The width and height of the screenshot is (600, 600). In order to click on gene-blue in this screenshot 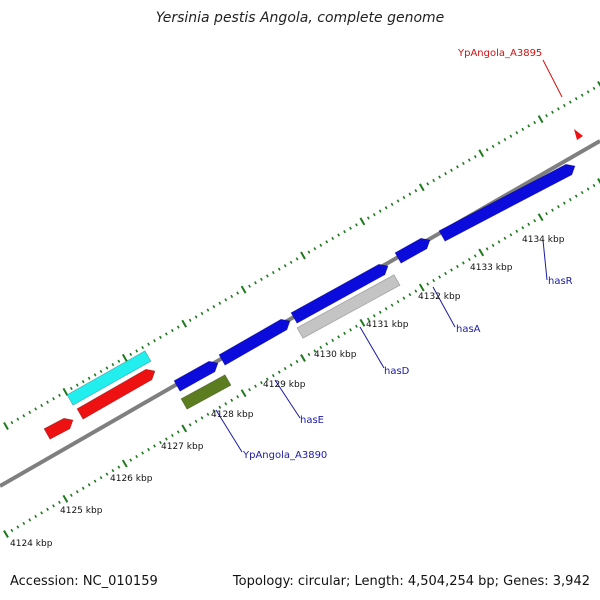, I will do `click(196, 376)`.